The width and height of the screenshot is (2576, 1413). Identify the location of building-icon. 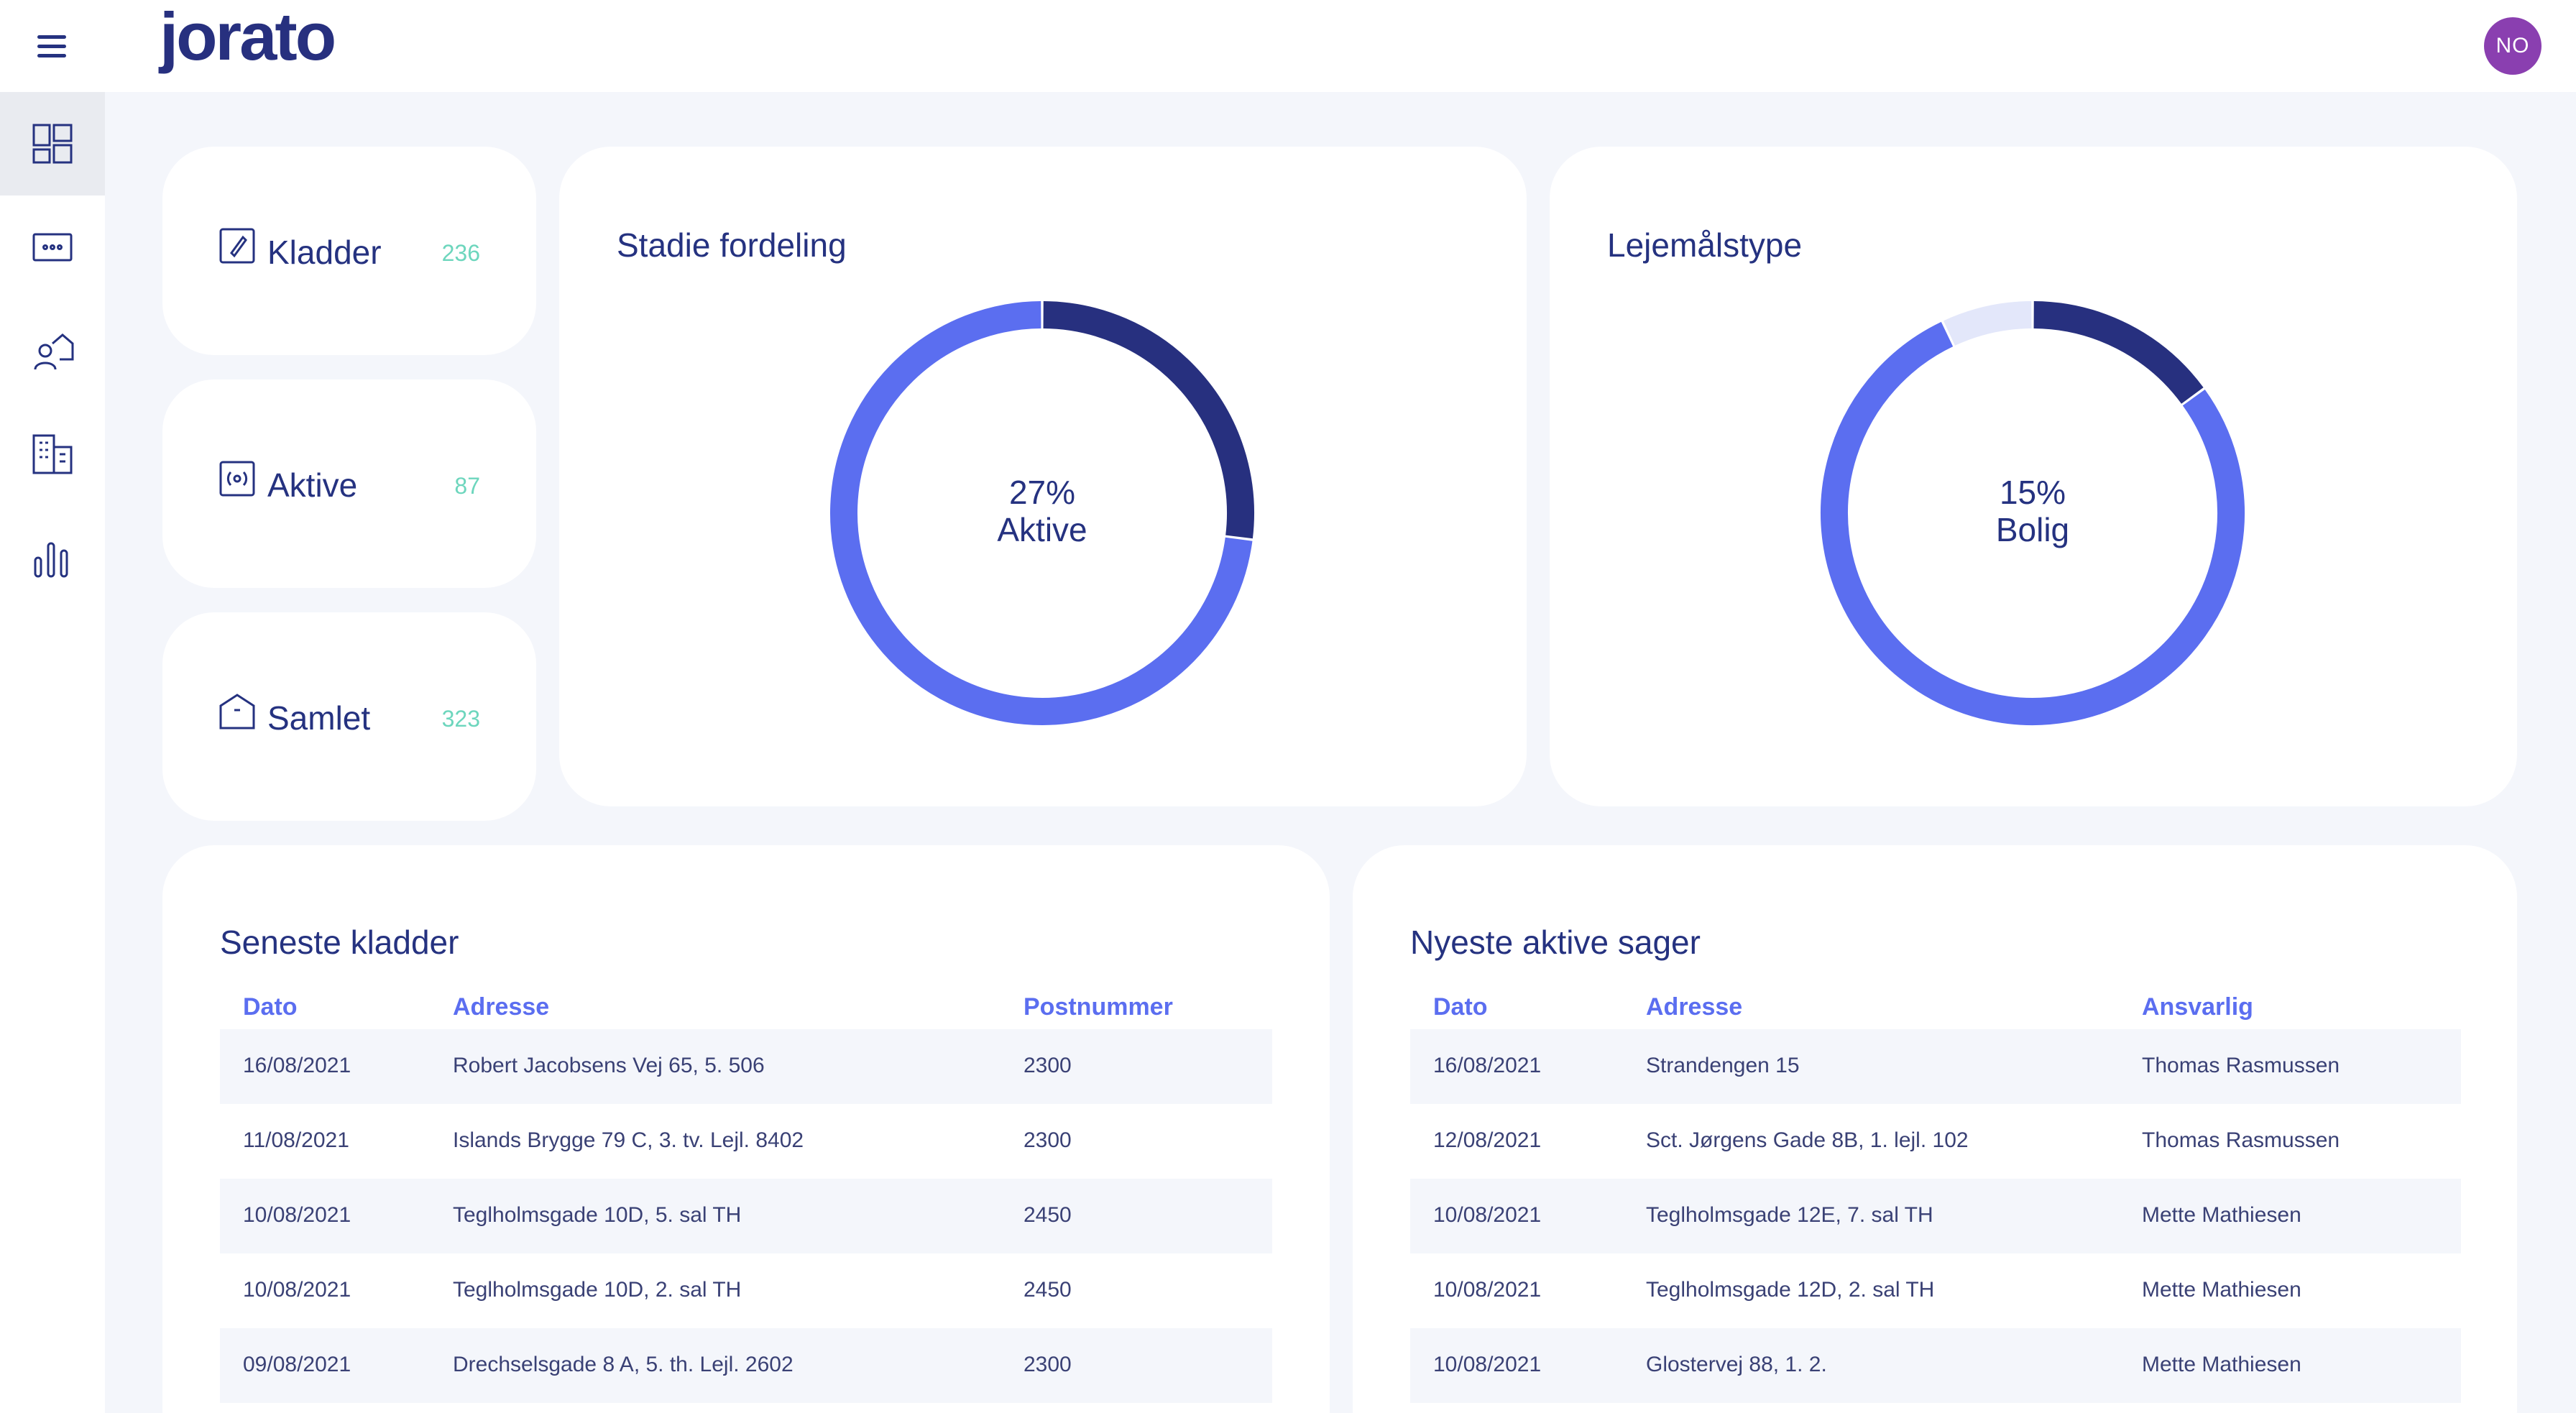
(52, 454).